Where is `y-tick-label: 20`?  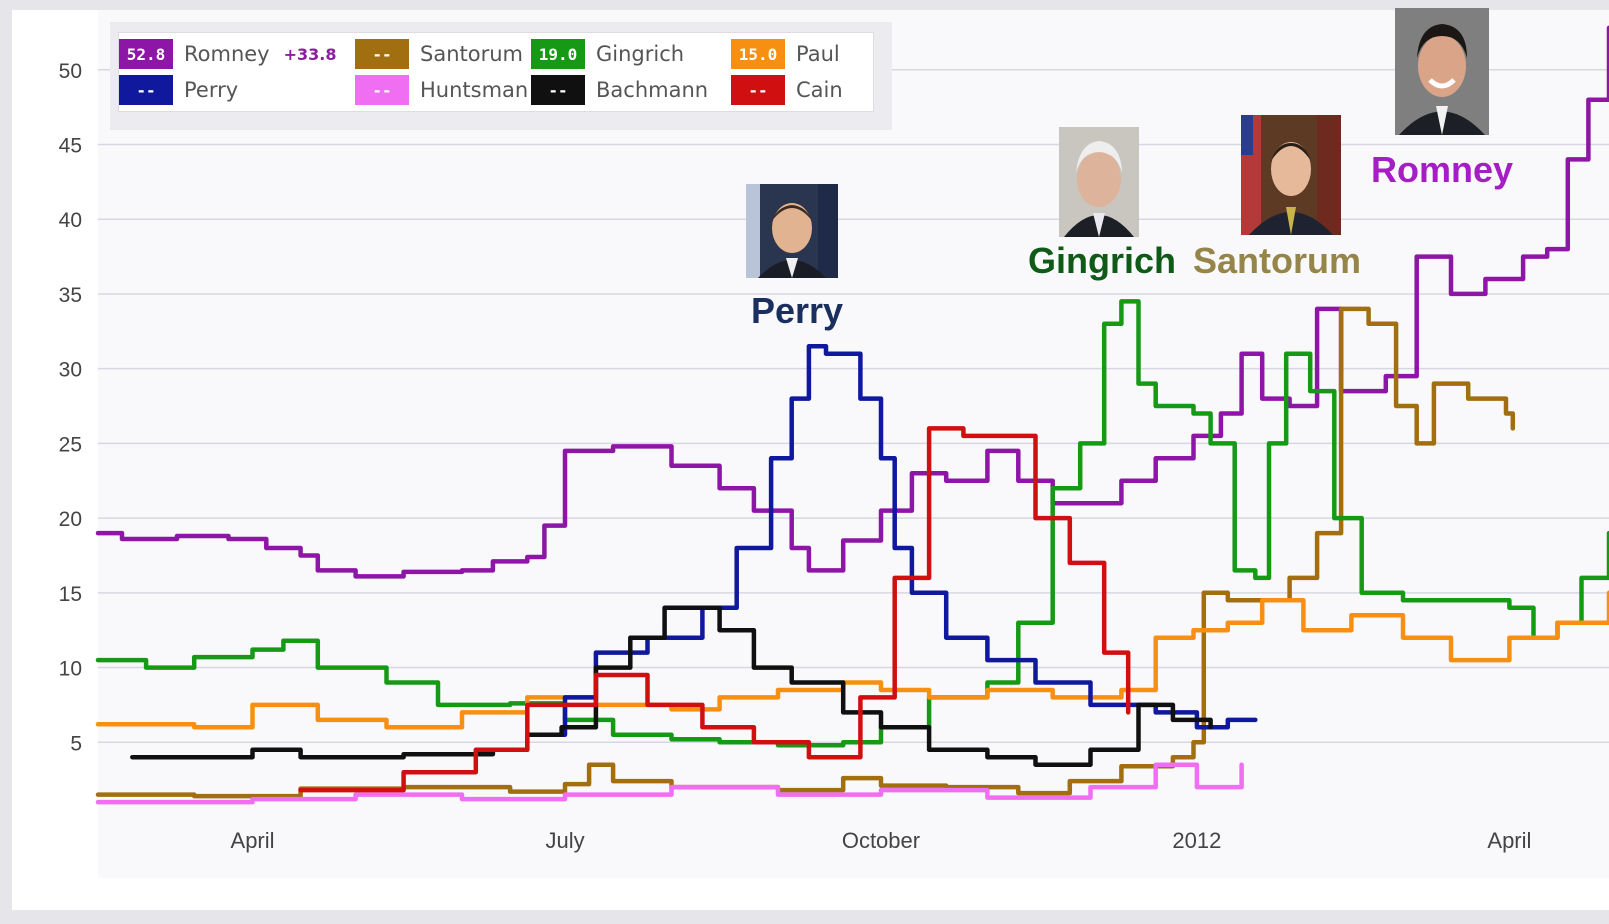
y-tick-label: 20 is located at coordinates (70, 519).